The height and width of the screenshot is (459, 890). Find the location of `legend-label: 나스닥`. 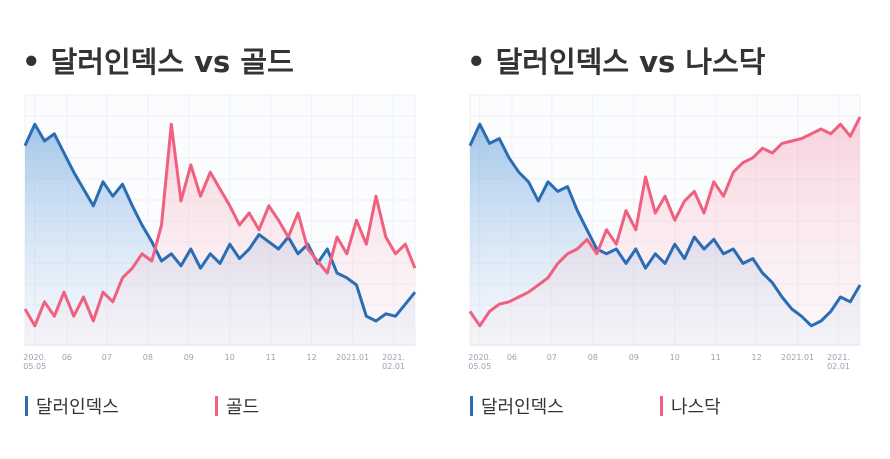

legend-label: 나스닥 is located at coordinates (696, 407).